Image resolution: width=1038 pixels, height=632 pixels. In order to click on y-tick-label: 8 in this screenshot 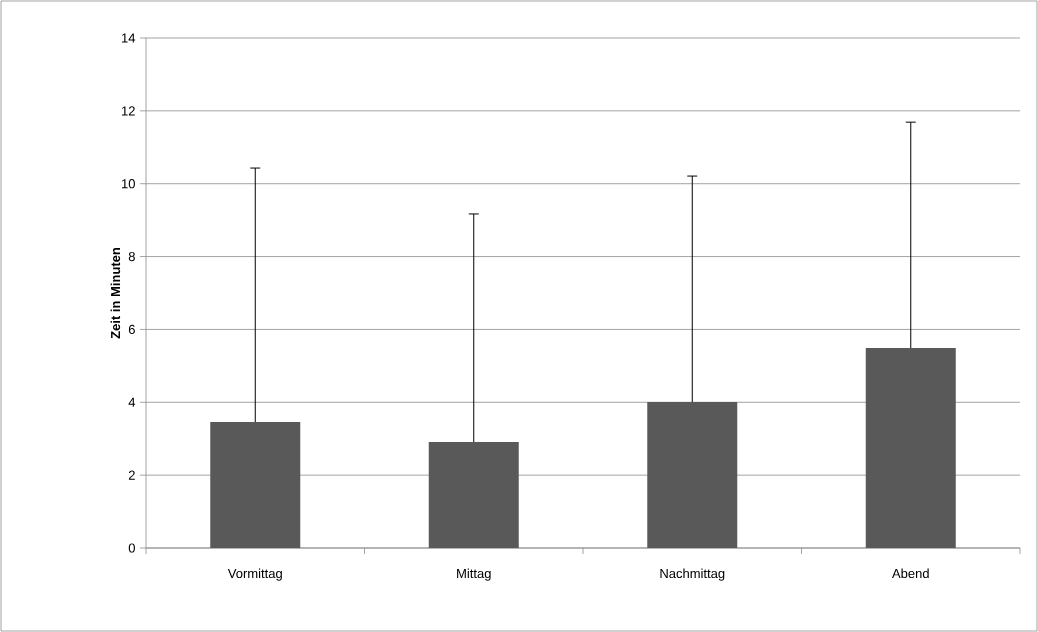, I will do `click(131, 256)`.